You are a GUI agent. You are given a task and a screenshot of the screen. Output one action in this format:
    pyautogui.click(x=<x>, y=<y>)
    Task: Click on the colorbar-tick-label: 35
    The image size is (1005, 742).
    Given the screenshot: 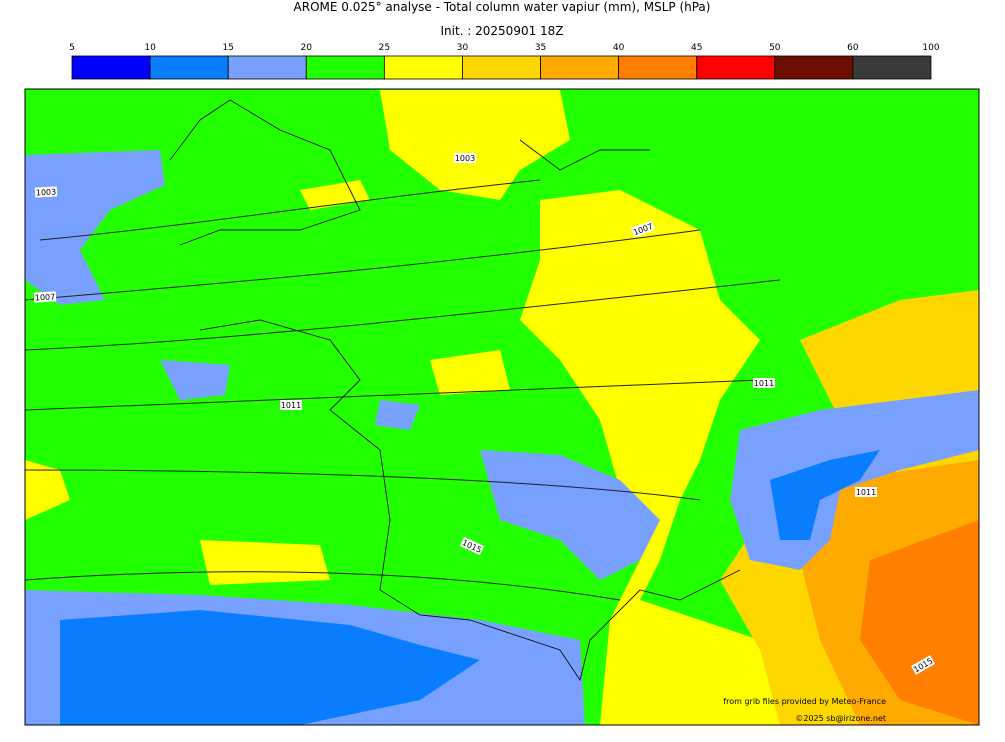 What is the action you would take?
    pyautogui.click(x=540, y=48)
    